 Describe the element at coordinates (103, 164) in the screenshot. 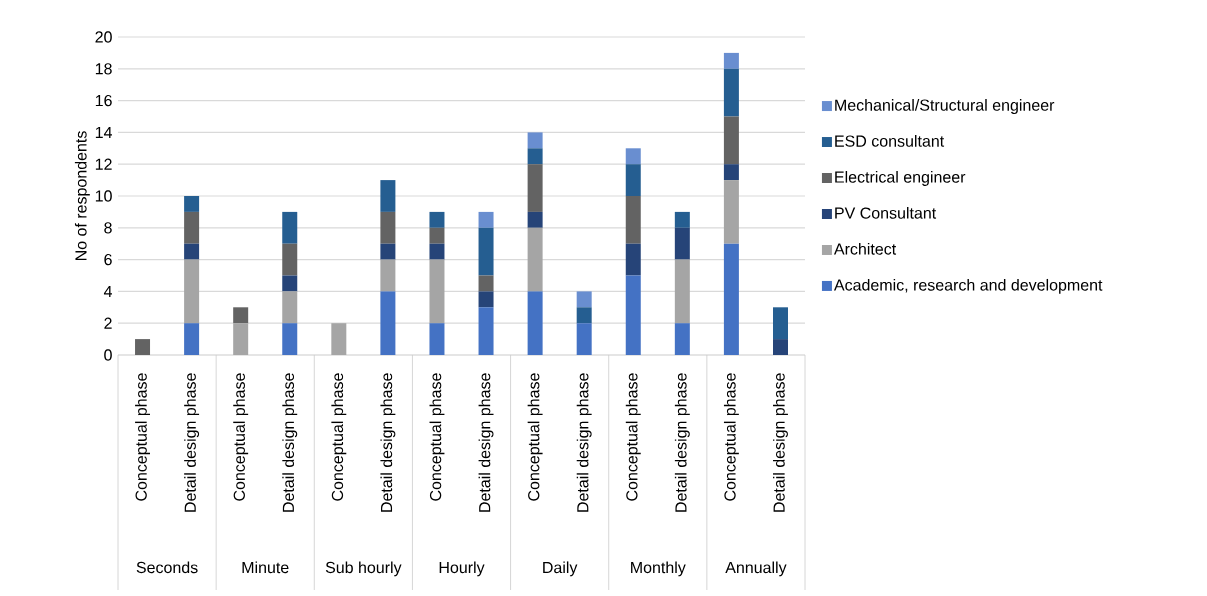

I see `y-tick-label: 12` at that location.